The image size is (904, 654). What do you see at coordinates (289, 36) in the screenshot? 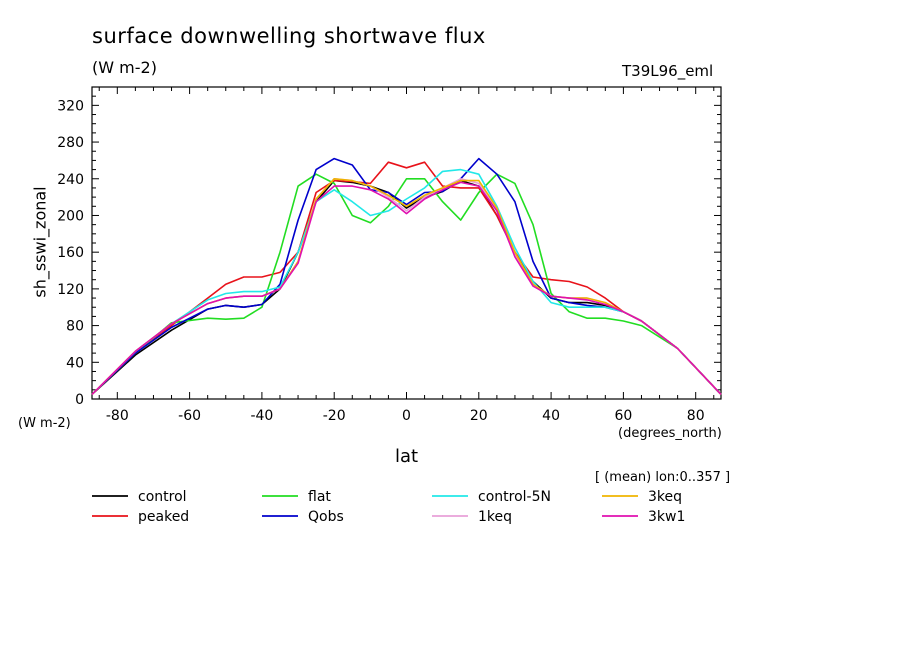
I see `chart-title: surface downwelling shortwave flux` at bounding box center [289, 36].